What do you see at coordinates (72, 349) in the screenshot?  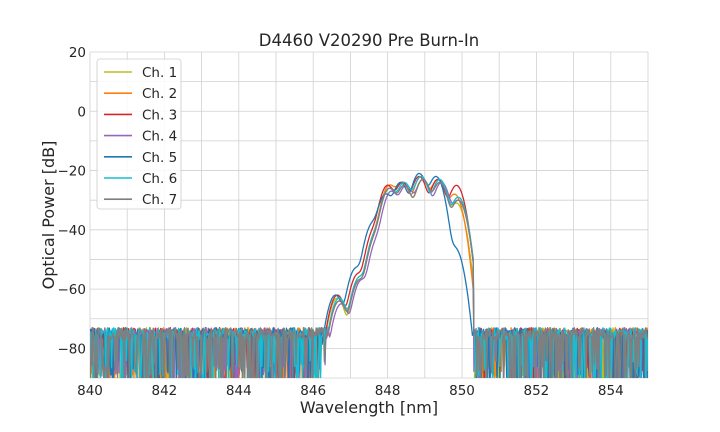 I see `y-tick-label: −80` at bounding box center [72, 349].